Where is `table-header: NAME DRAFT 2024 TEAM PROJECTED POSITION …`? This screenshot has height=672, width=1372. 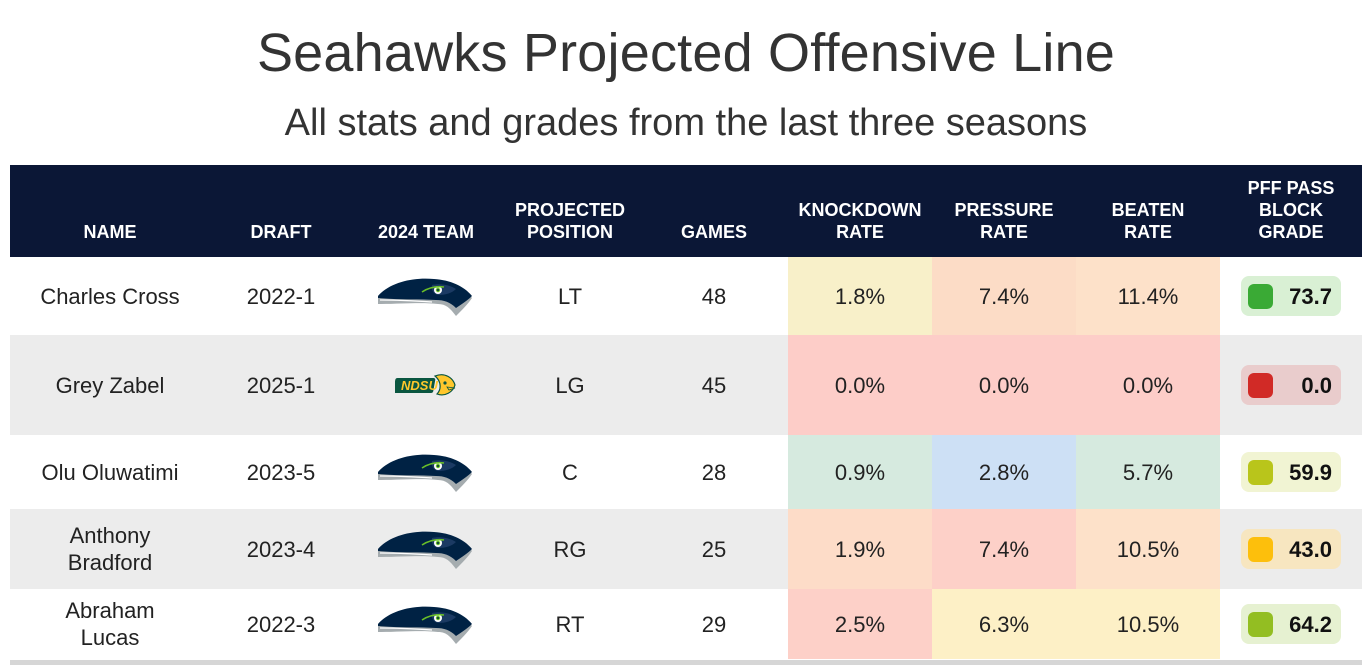
table-header: NAME DRAFT 2024 TEAM PROJECTED POSITION … is located at coordinates (686, 211).